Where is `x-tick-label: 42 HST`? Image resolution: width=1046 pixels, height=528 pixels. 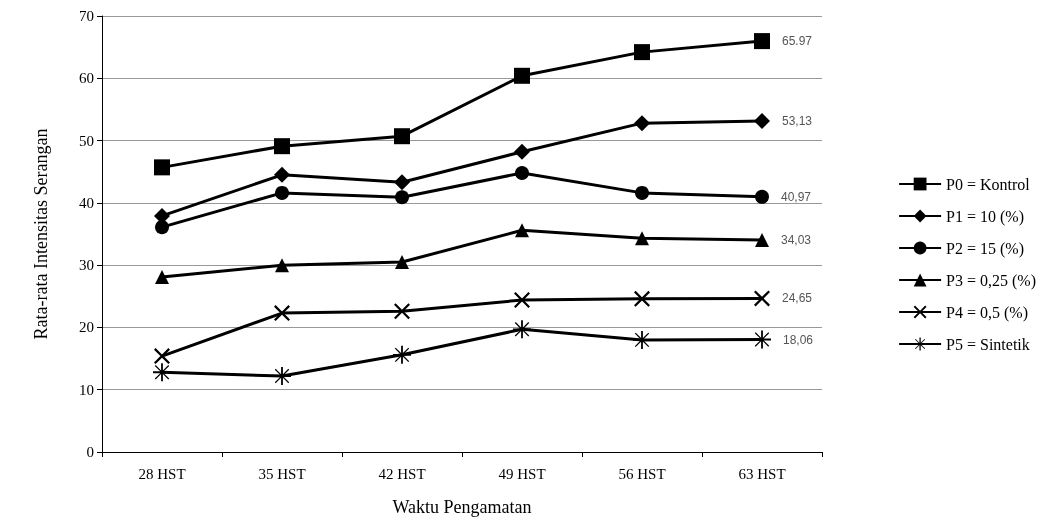
x-tick-label: 42 HST is located at coordinates (402, 473).